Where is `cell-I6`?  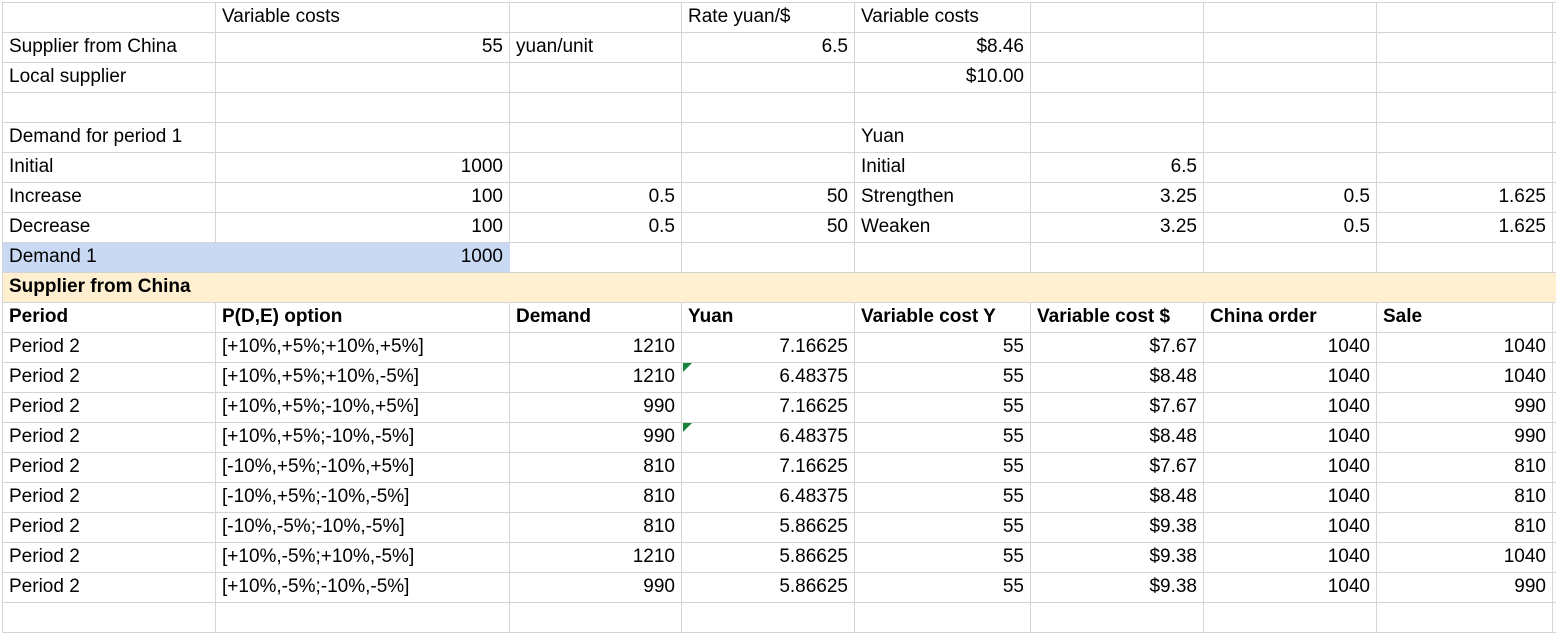 cell-I6 is located at coordinates (1554, 168).